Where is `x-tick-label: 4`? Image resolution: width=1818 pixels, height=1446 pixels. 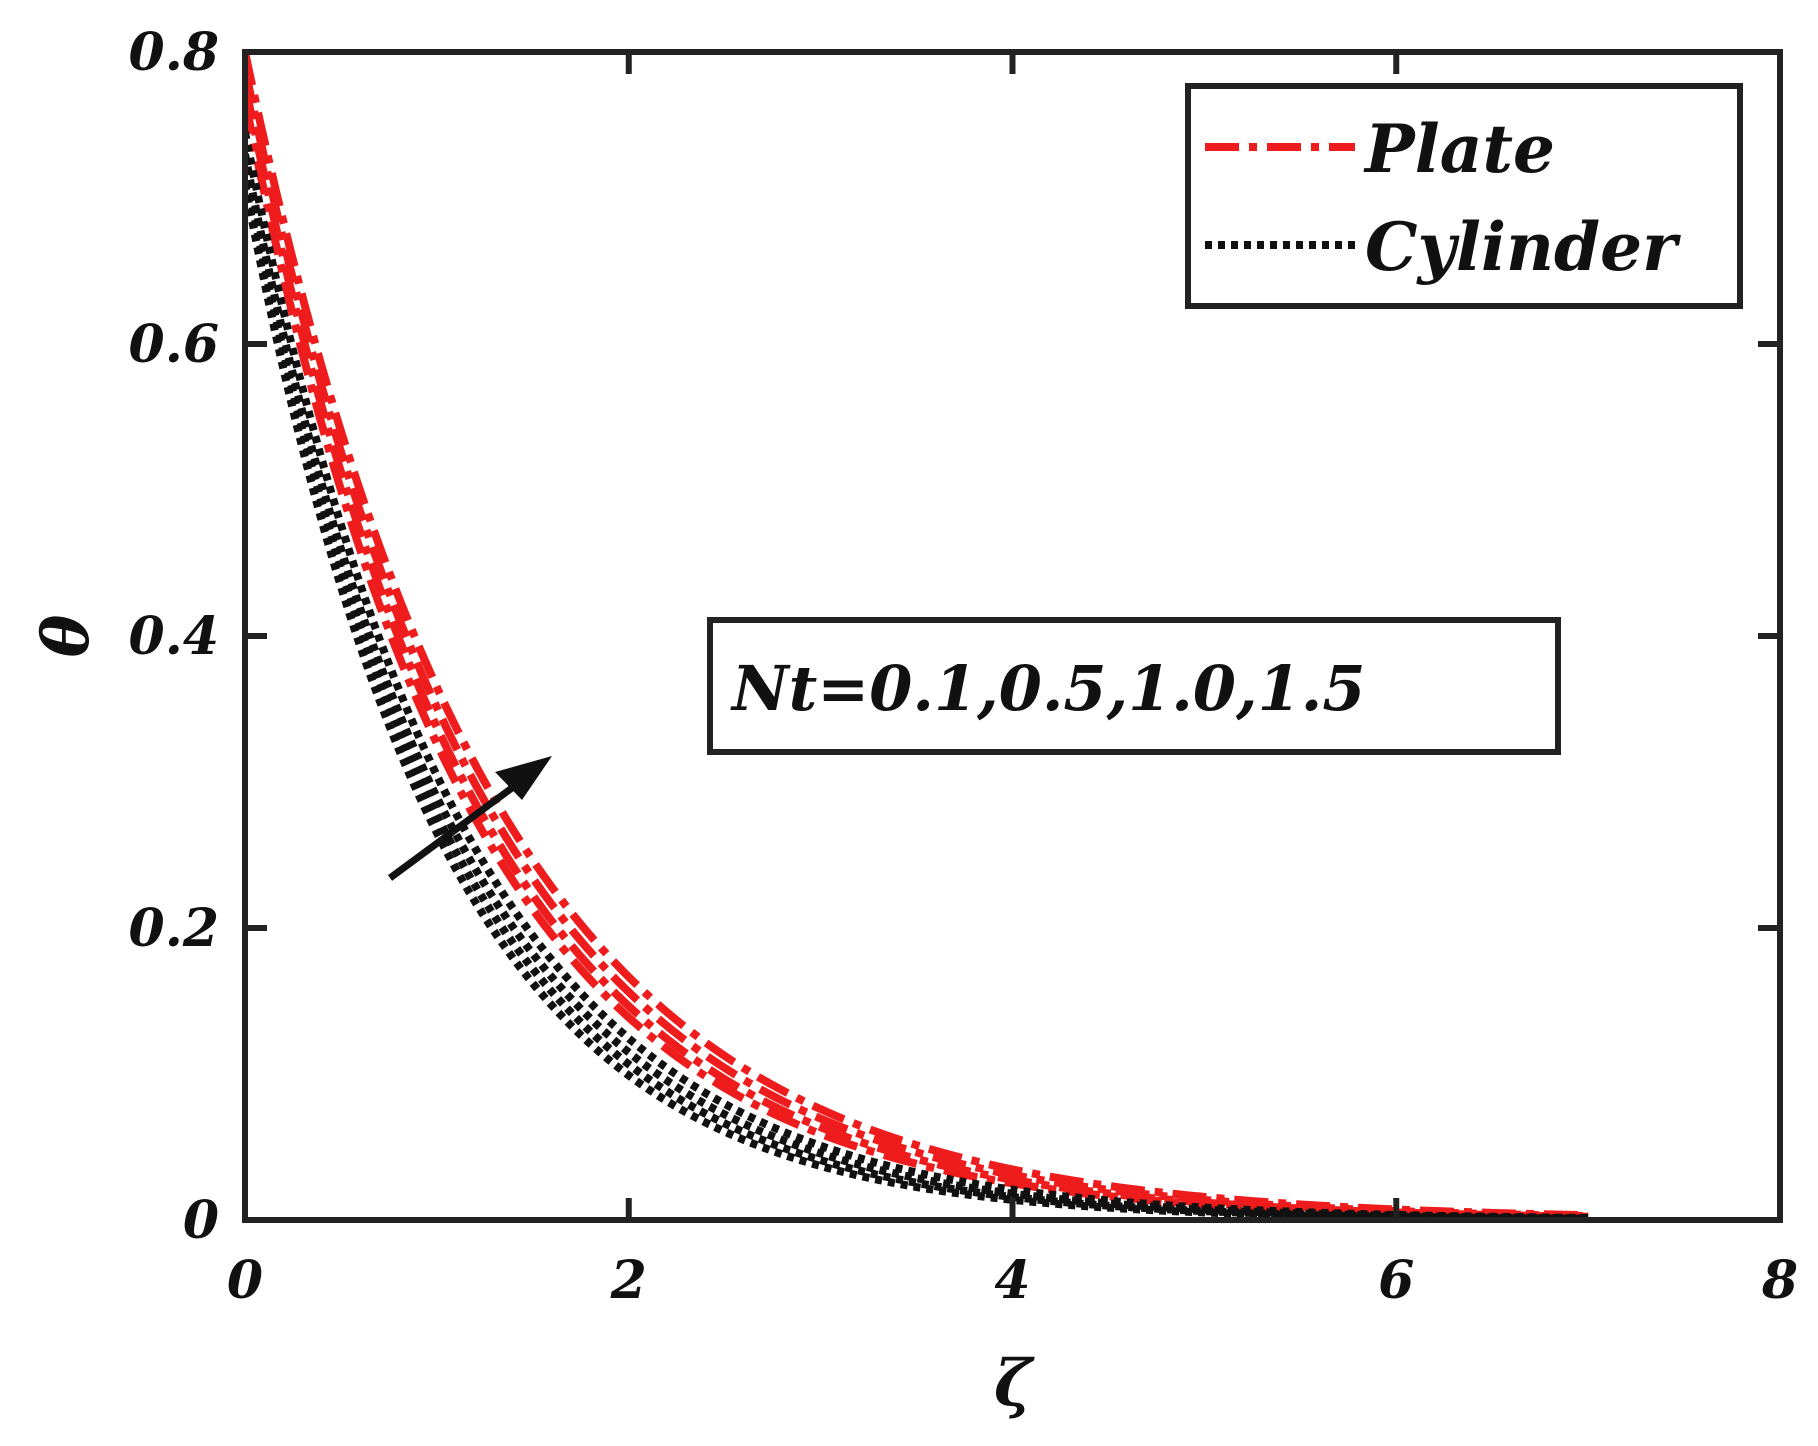 x-tick-label: 4 is located at coordinates (1012, 1280).